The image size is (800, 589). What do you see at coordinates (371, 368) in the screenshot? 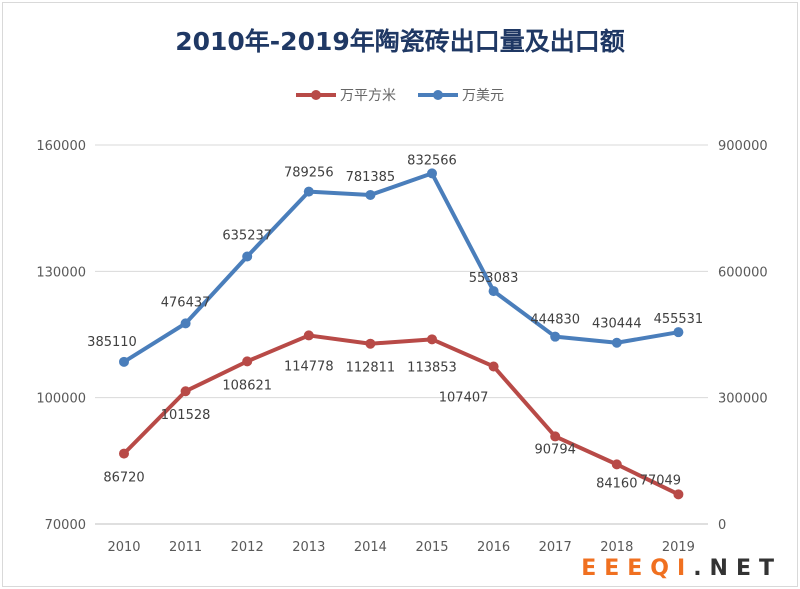
I see `data-label: 112811` at bounding box center [371, 368].